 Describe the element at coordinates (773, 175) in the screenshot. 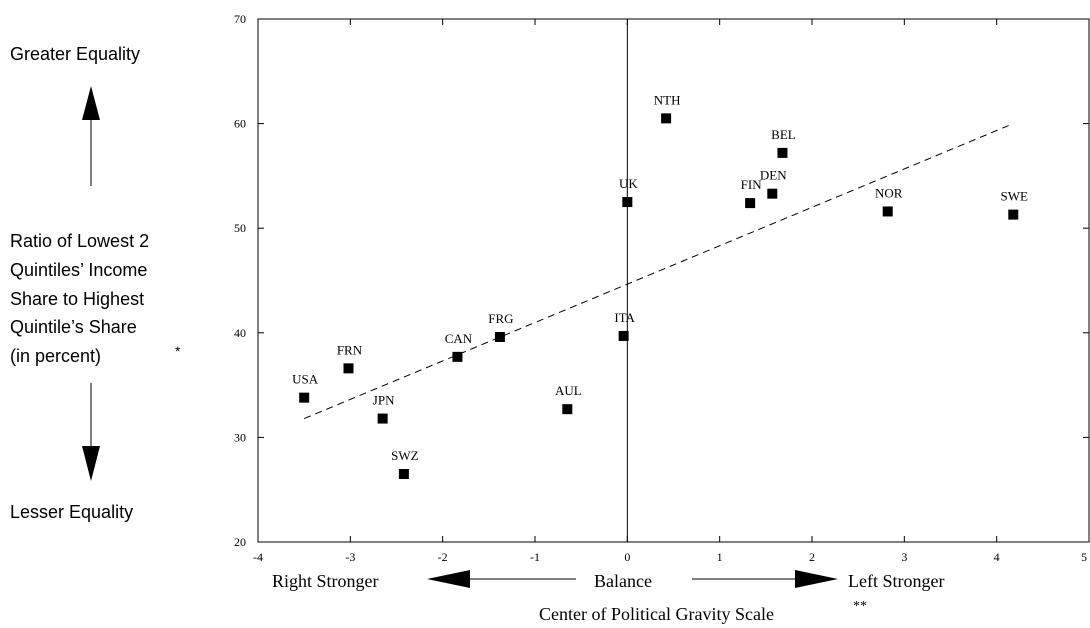

I see `point-label-den: DEN` at that location.